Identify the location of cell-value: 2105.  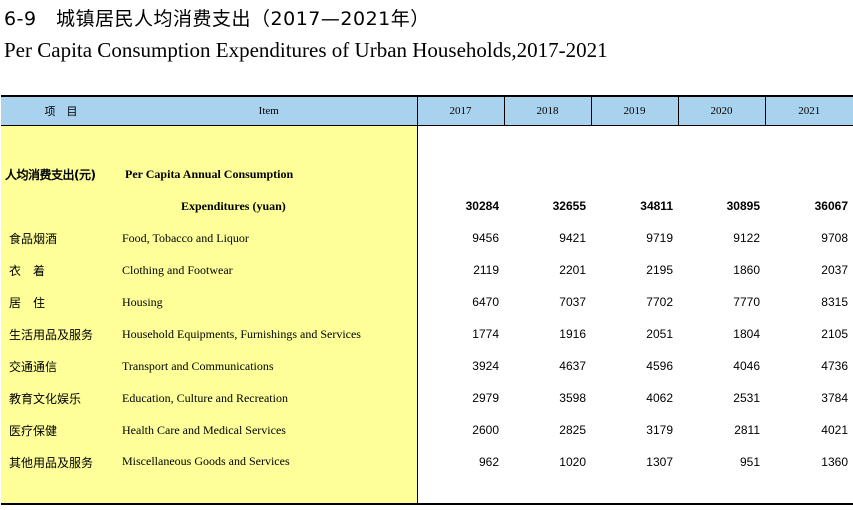
(834, 334).